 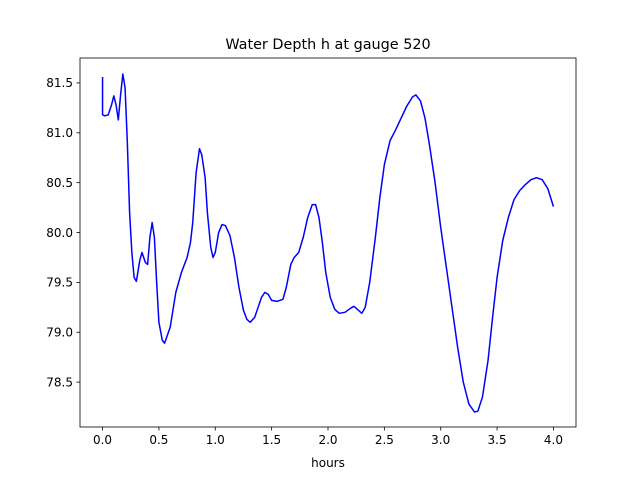 What do you see at coordinates (102, 440) in the screenshot?
I see `x-tick-label: 0.0` at bounding box center [102, 440].